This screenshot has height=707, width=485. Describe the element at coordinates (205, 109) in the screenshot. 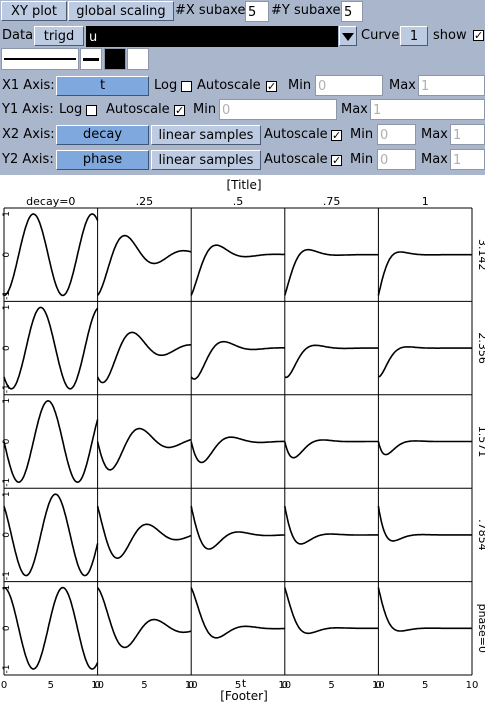

I see `y1-min-label: Min` at that location.